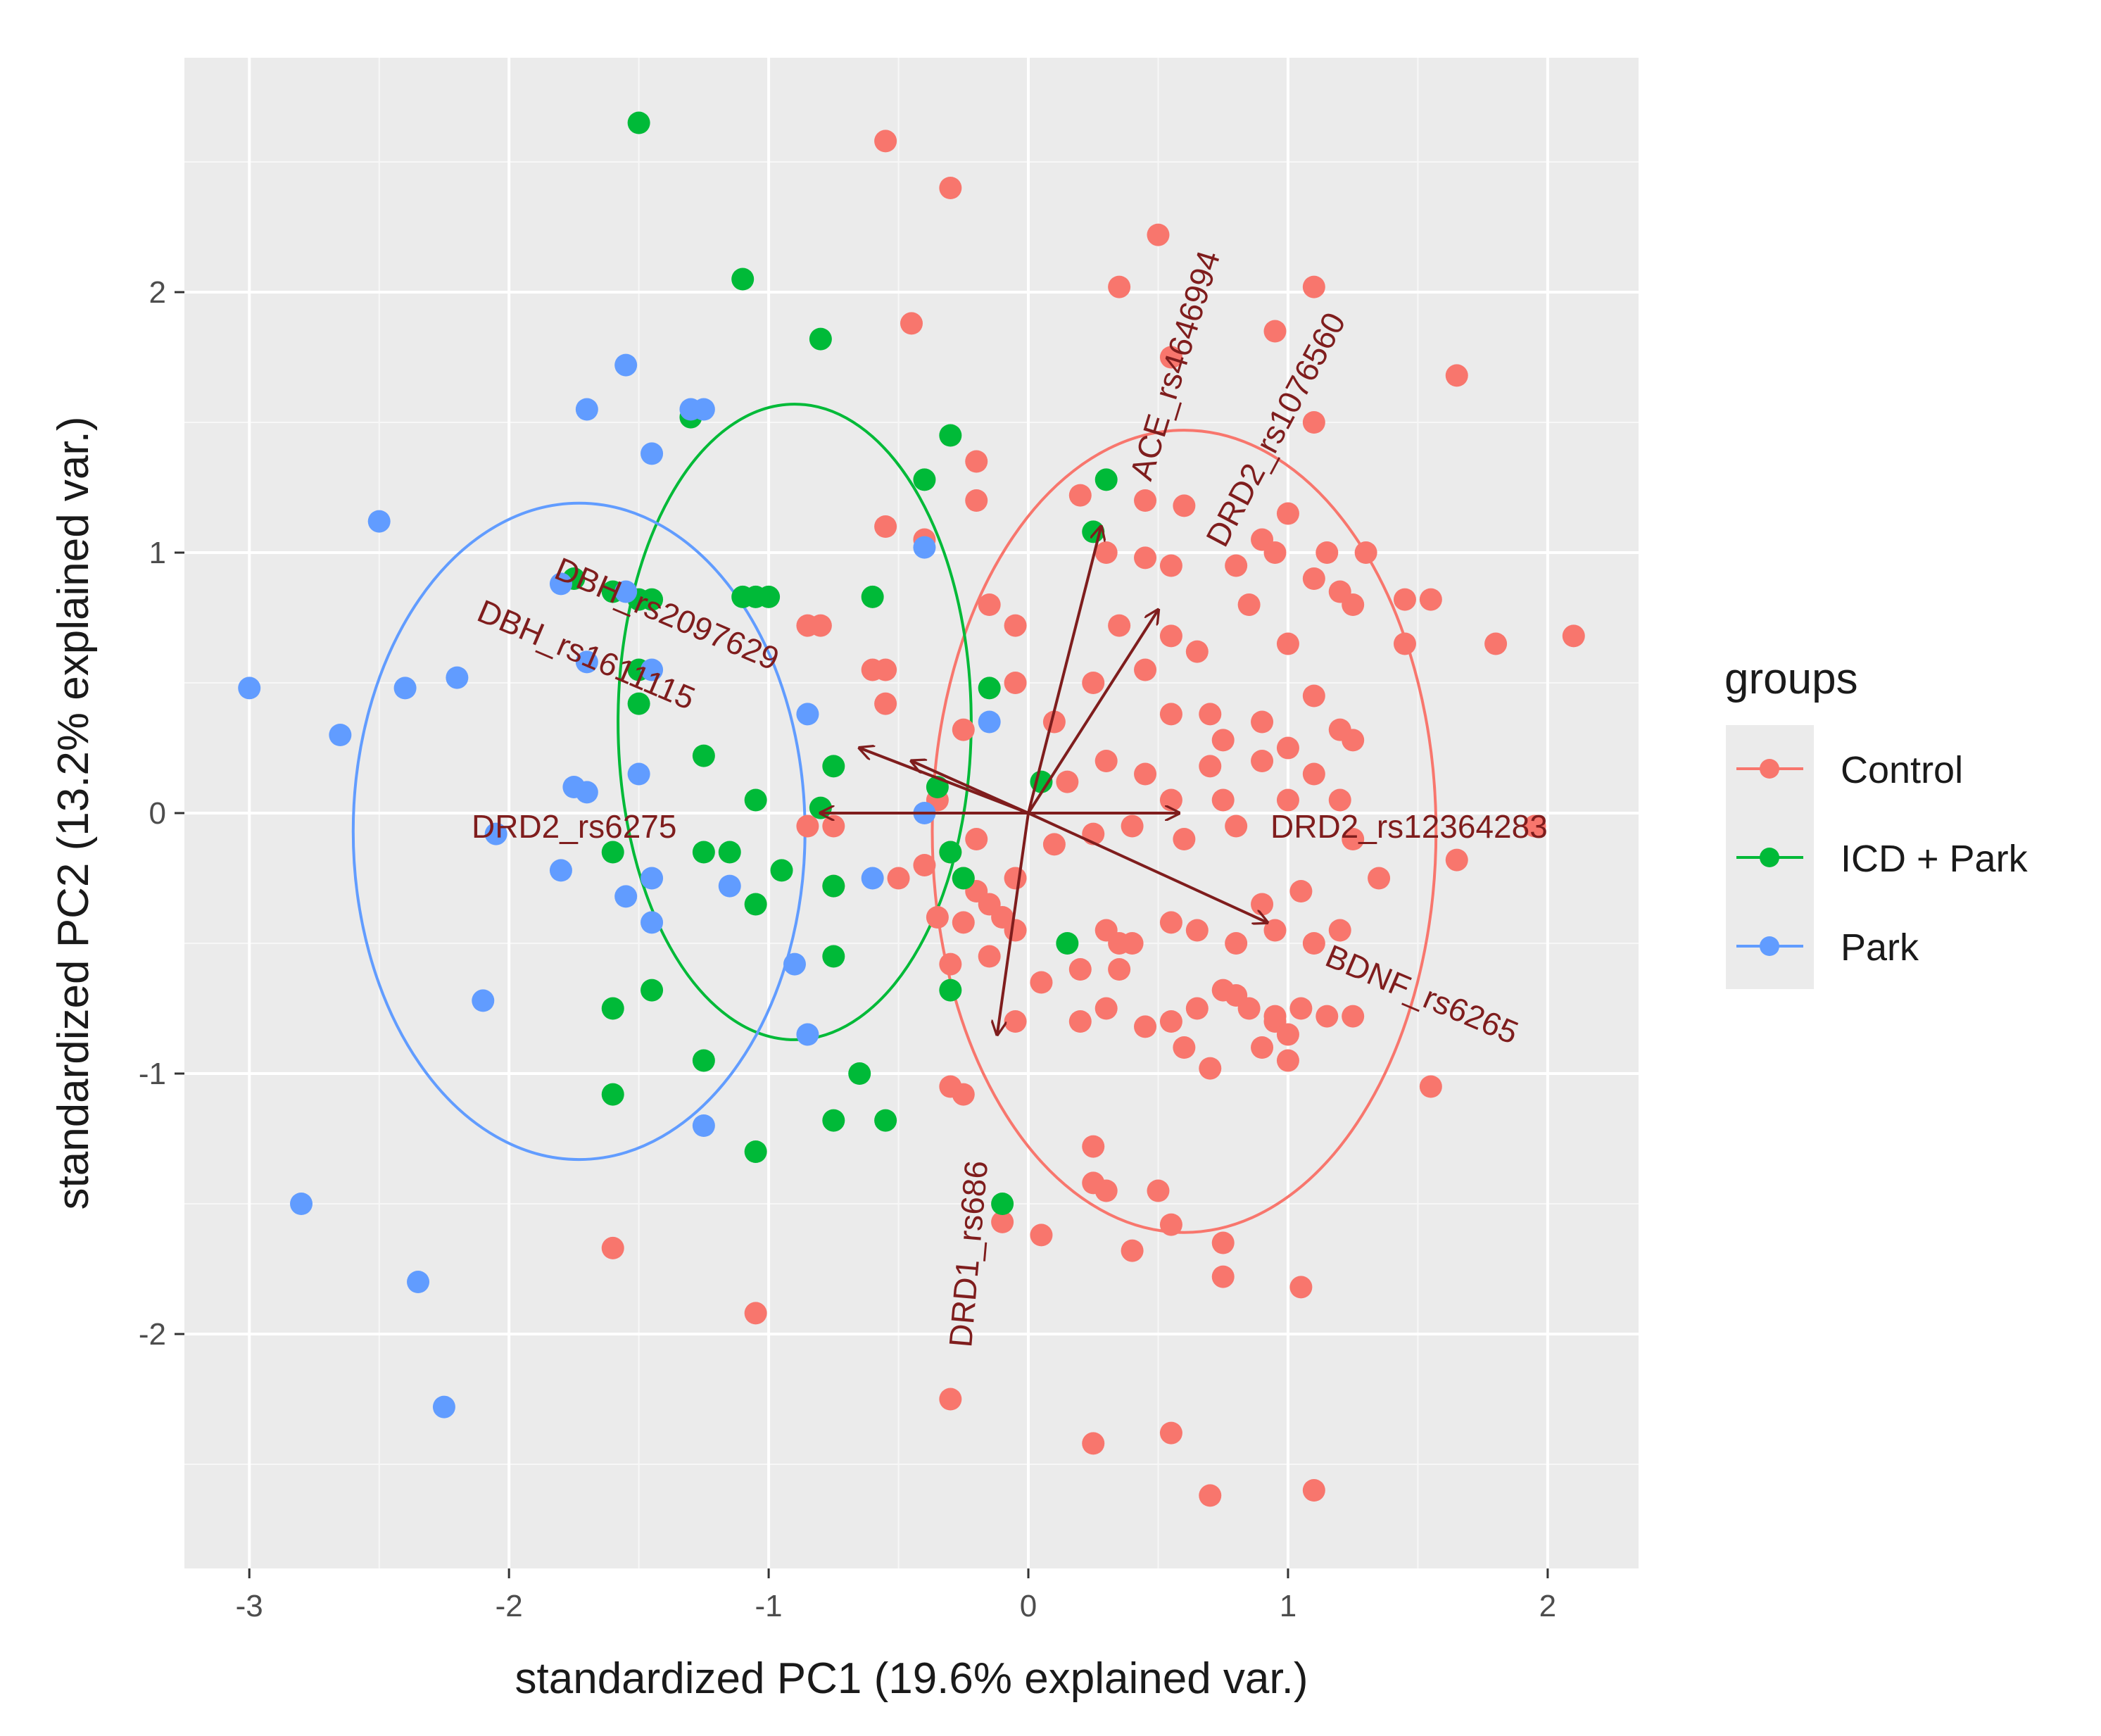 The width and height of the screenshot is (2101, 1736). What do you see at coordinates (911, 1678) in the screenshot?
I see `x-axis-title: standardized PC1 (19.6% explained var.)` at bounding box center [911, 1678].